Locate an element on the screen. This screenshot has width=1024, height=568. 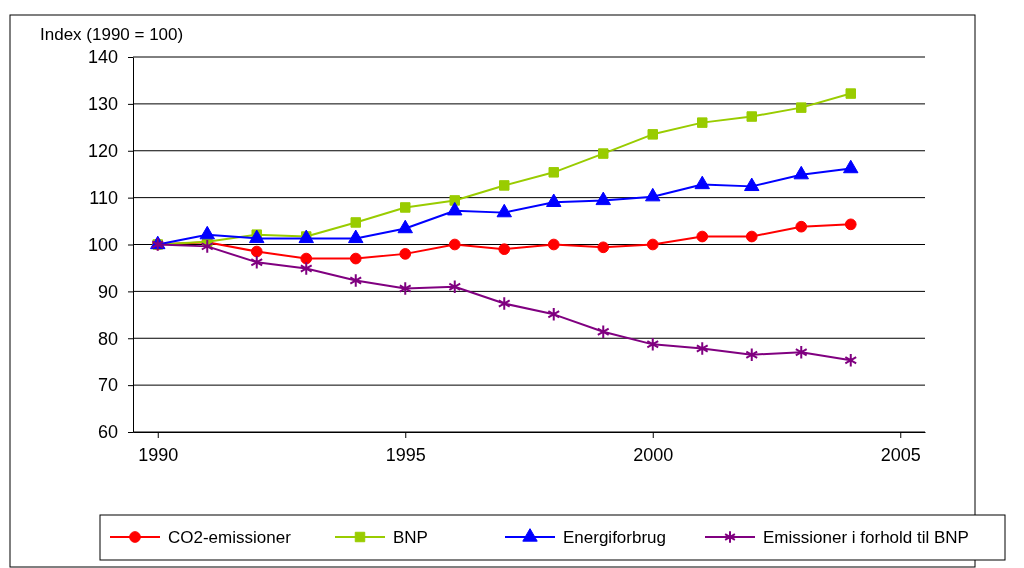
x-tick-label: 1990 is located at coordinates (158, 454).